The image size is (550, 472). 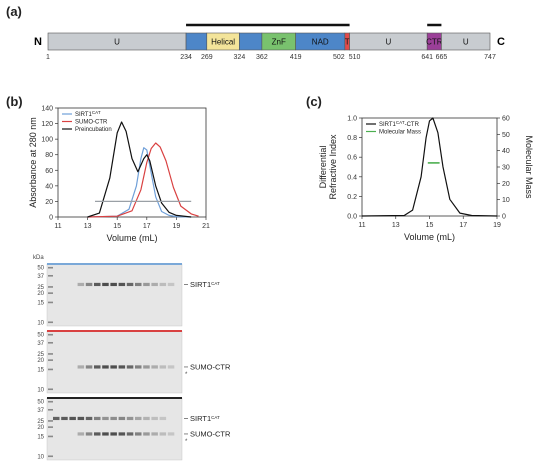 I want to click on domain-label: NAD, so click(x=320, y=42).